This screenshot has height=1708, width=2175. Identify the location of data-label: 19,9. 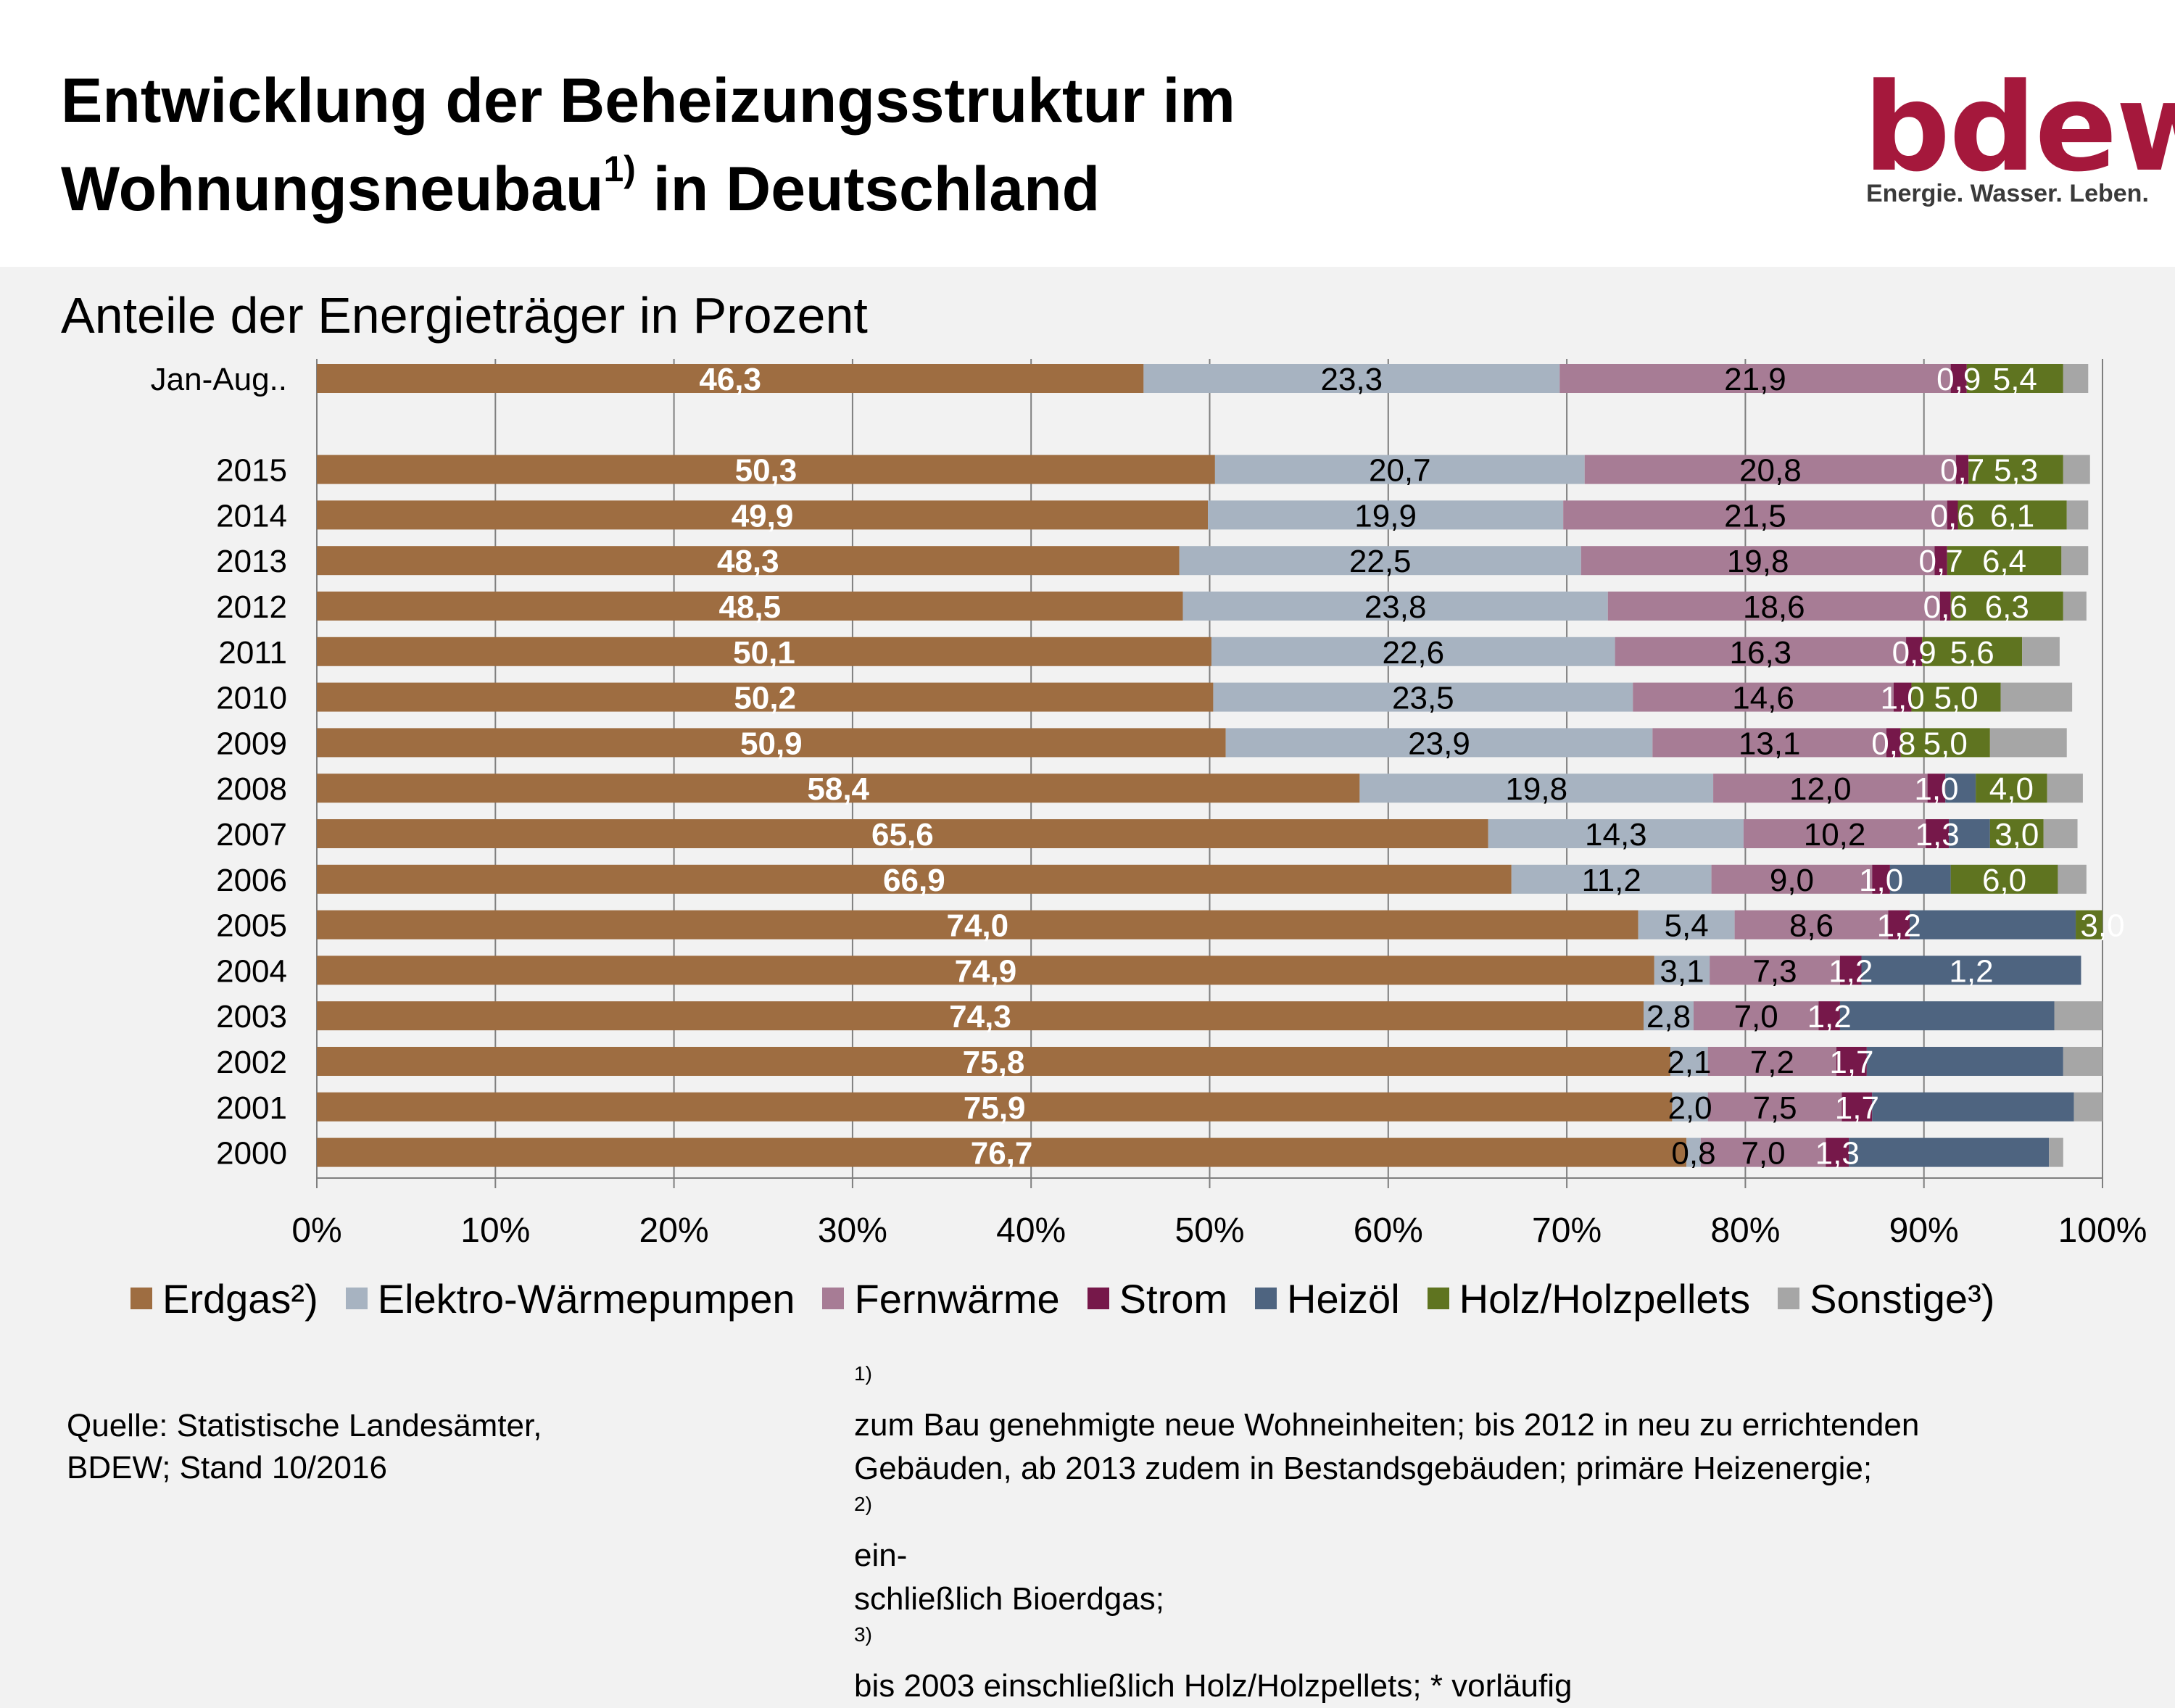
(1386, 516).